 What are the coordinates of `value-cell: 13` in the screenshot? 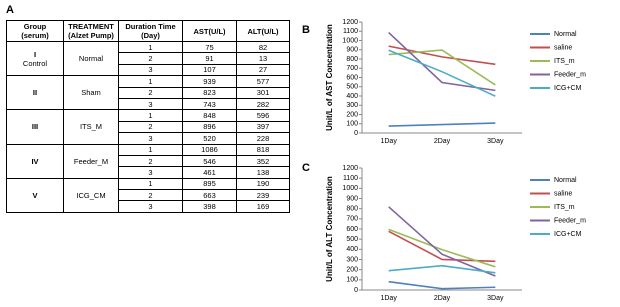 It's located at (263, 58).